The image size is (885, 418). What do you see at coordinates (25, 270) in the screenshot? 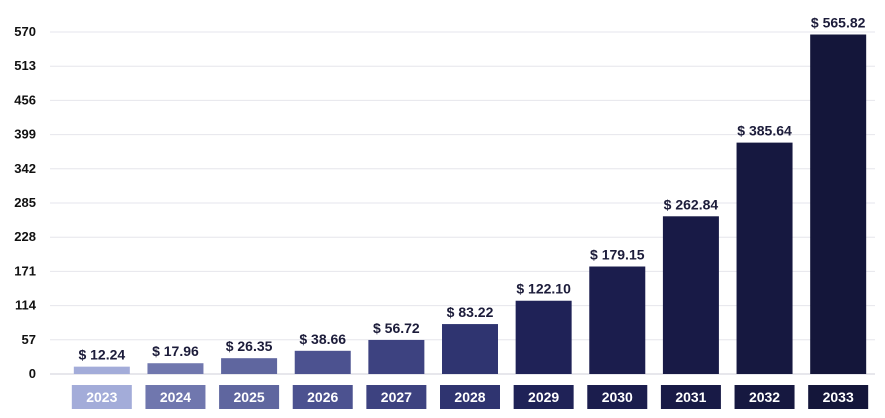
I see `y-tick-label: 171` at bounding box center [25, 270].